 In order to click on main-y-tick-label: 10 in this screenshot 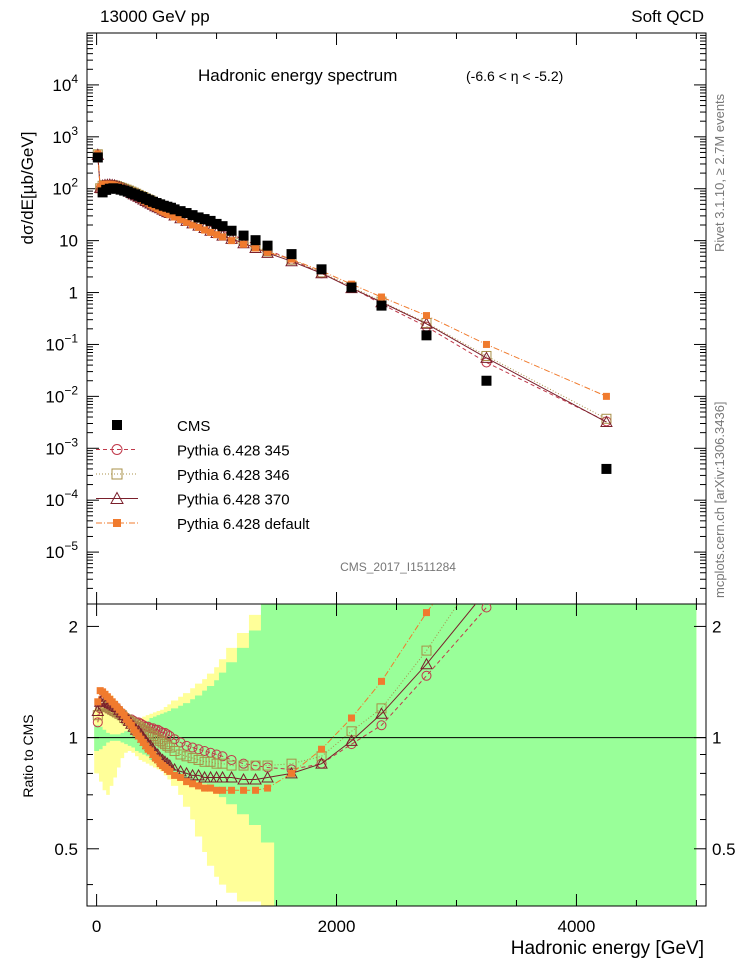, I will do `click(68, 241)`.